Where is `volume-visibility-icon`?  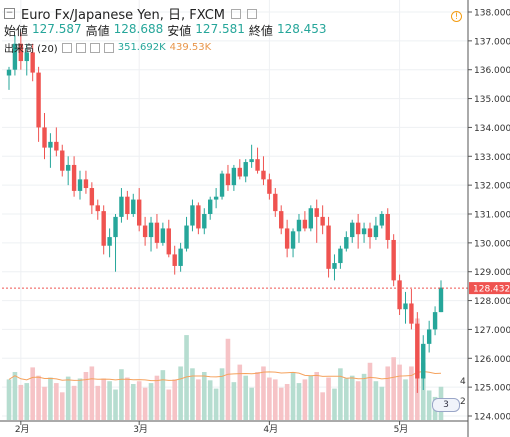
volume-visibility-icon is located at coordinates (66, 47).